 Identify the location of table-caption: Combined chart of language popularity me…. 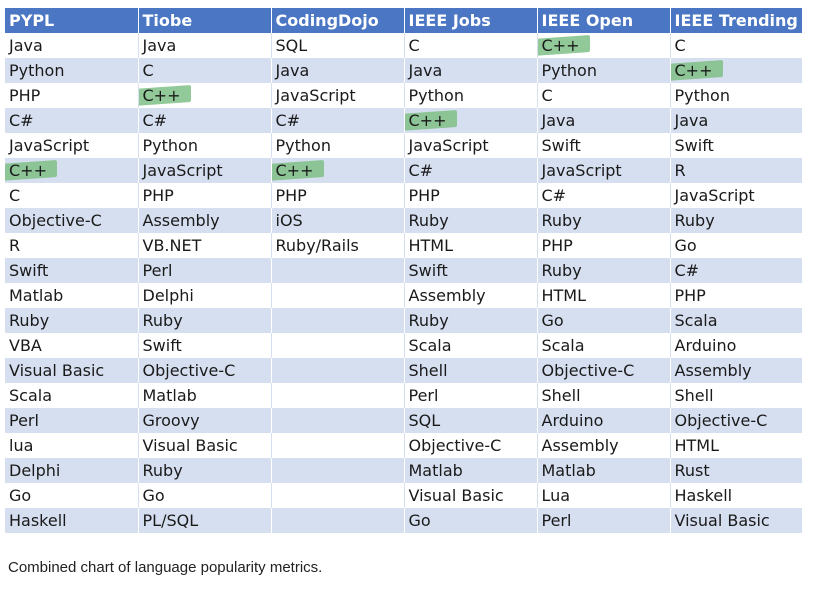
(165, 567).